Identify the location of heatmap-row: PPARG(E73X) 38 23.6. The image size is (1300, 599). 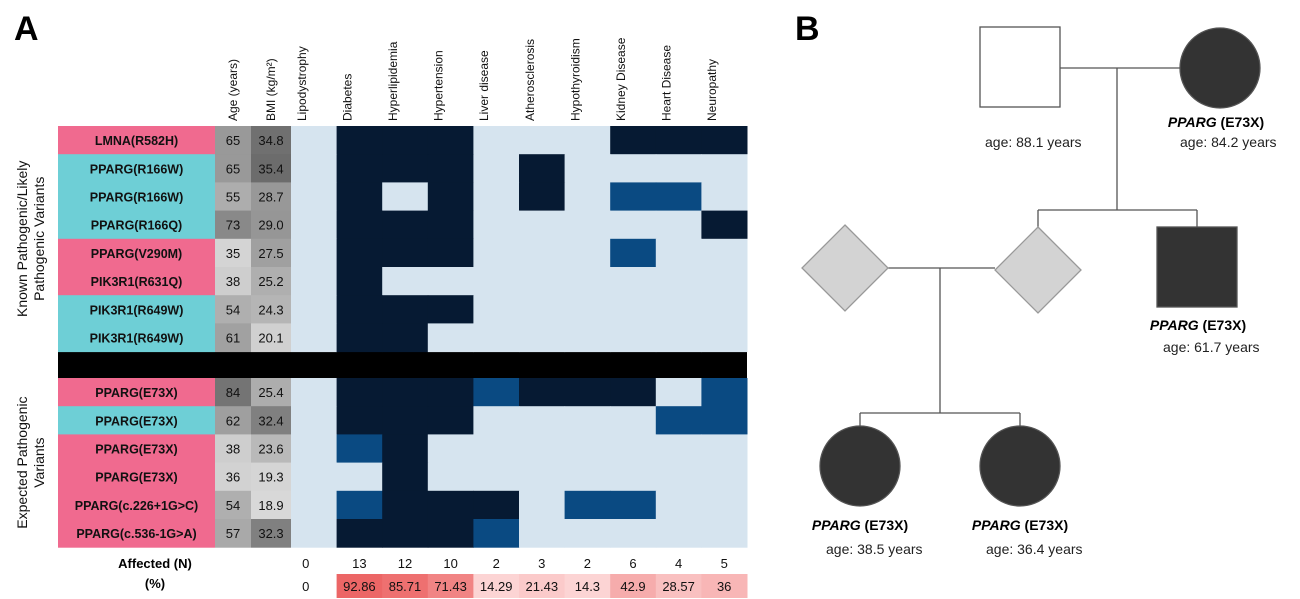
(403, 449).